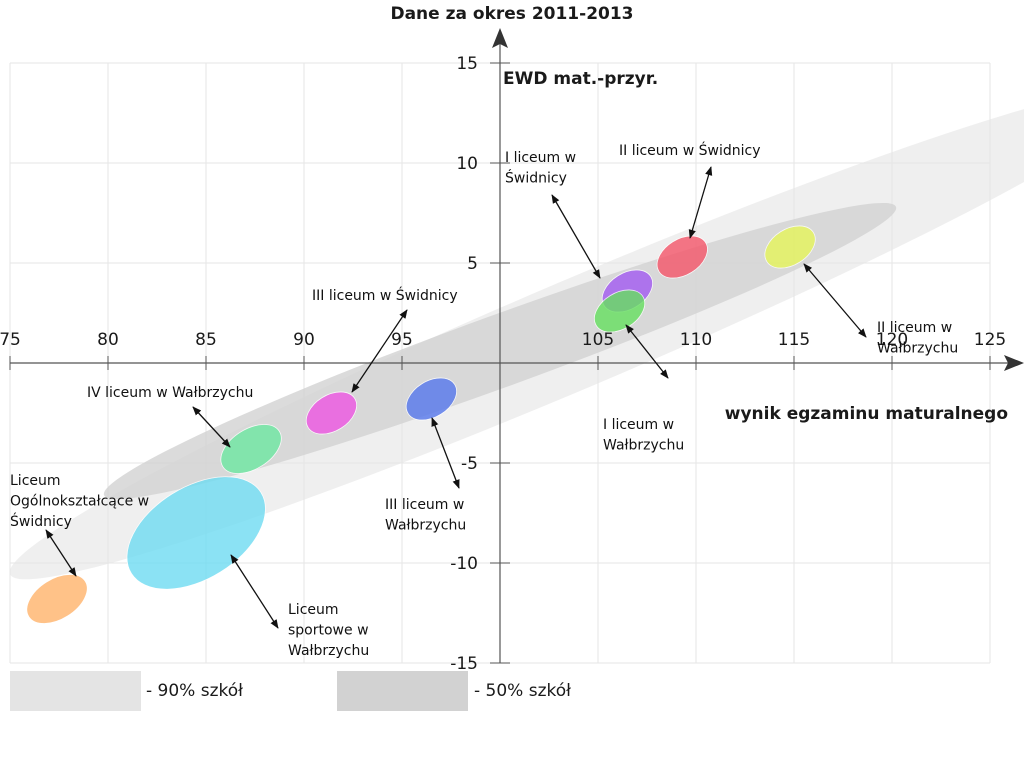  I want to click on legend-label: - 50% szkół, so click(522, 691).